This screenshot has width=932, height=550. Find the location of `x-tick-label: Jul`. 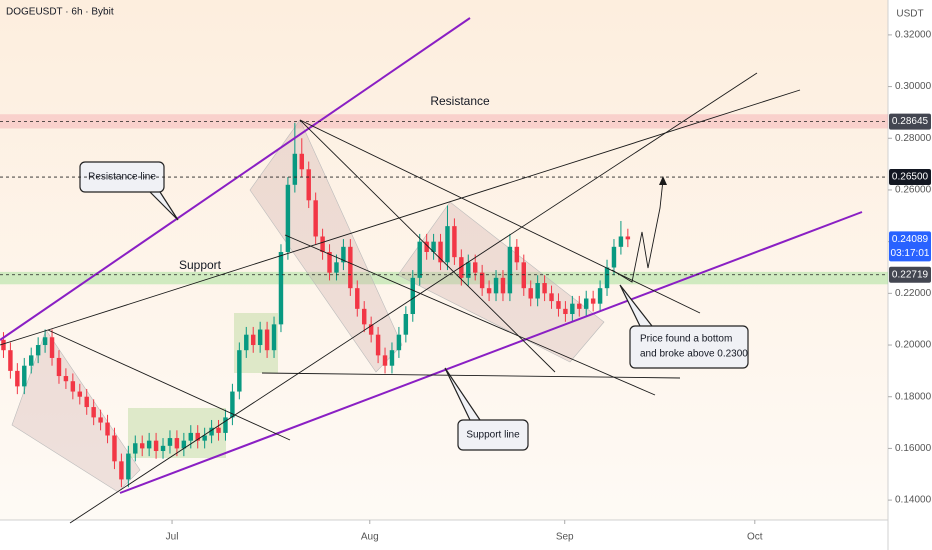

x-tick-label: Jul is located at coordinates (172, 537).